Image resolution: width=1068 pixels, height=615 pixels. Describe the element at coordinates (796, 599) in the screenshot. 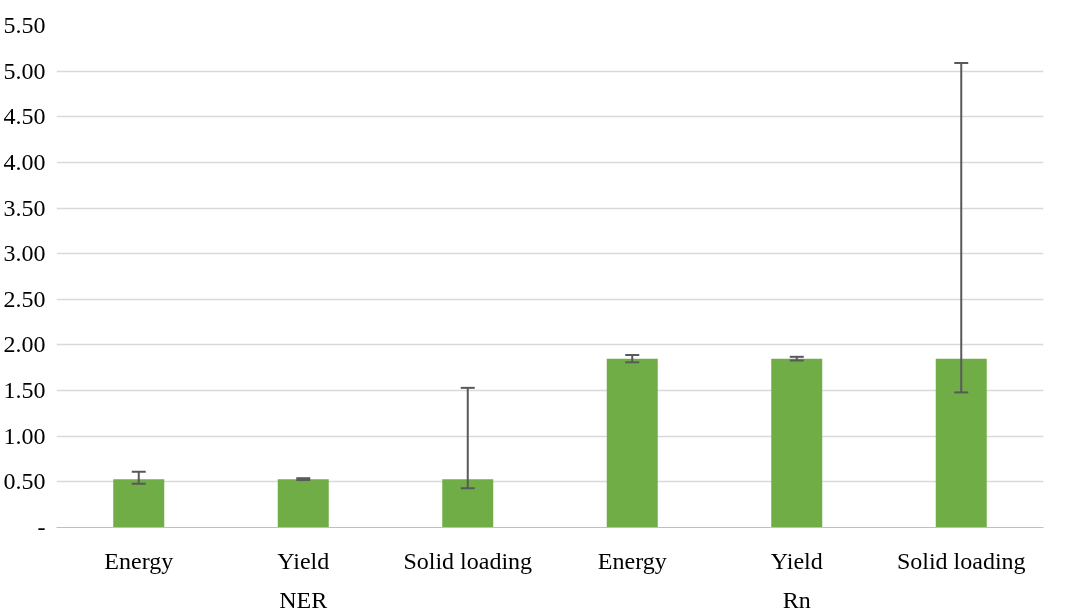

I see `text: Rn` at that location.